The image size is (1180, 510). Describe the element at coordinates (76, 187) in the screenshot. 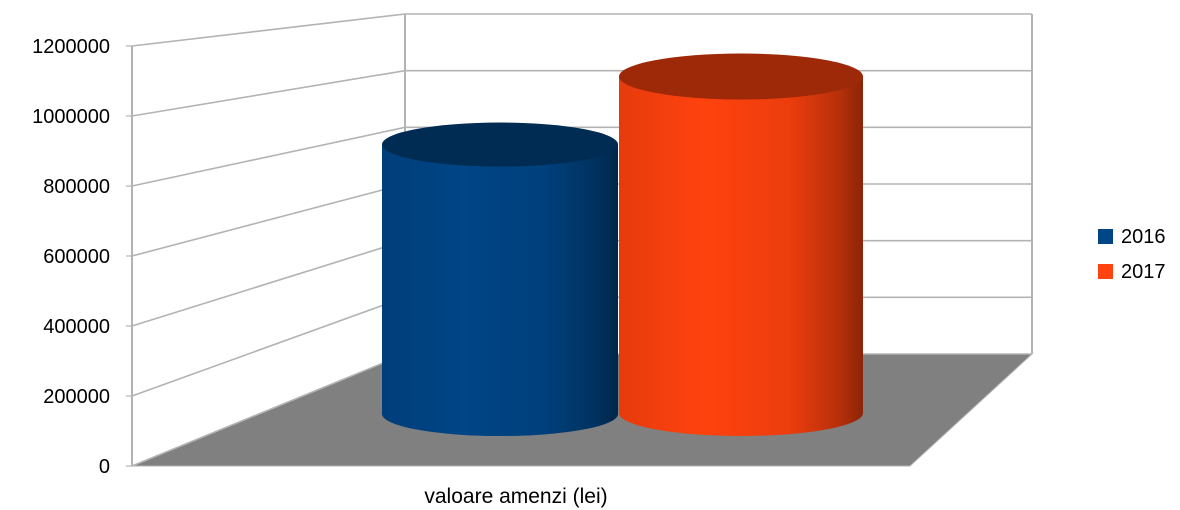

I see `y-tick-label: 800000` at that location.